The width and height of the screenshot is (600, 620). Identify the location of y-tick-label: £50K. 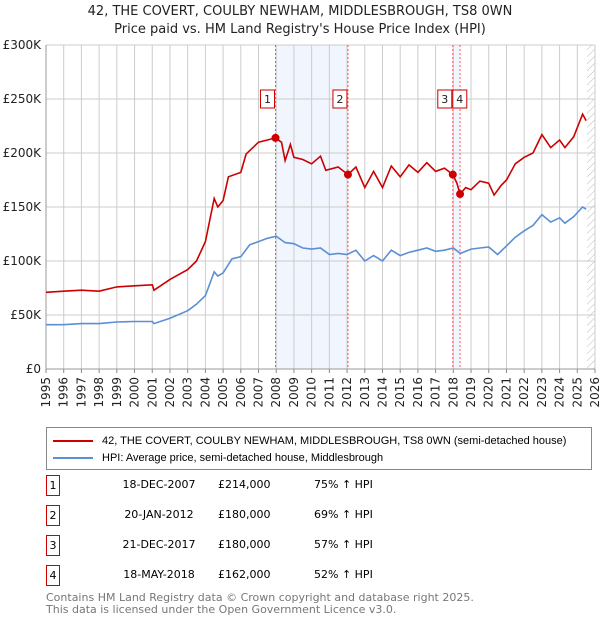
(26, 315).